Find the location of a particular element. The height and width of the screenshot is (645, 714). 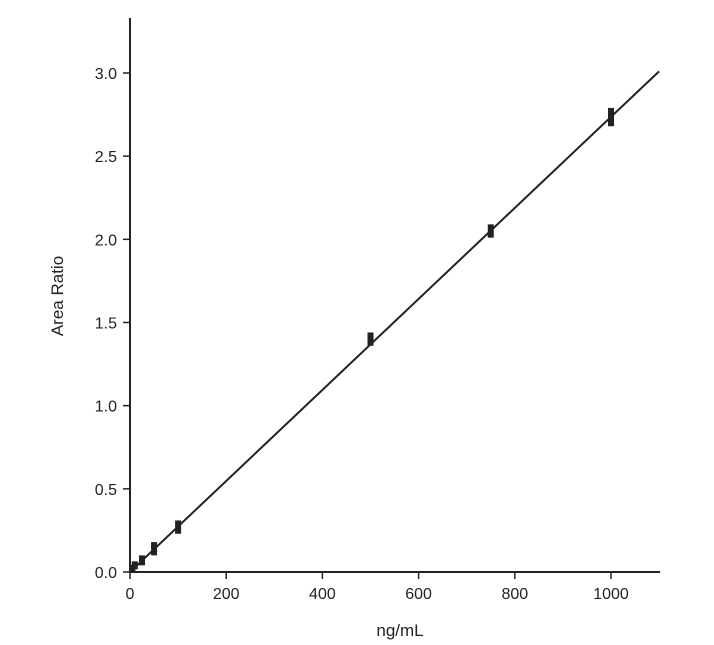

x-tick-label: 0 is located at coordinates (130, 594).